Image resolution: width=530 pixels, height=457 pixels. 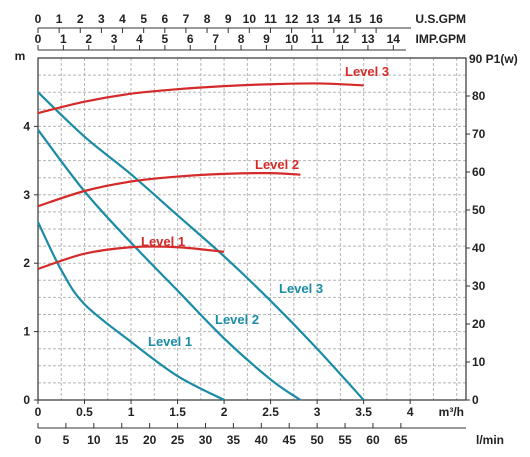 What do you see at coordinates (38, 412) in the screenshot?
I see `x-m3h-tick-label: 0` at bounding box center [38, 412].